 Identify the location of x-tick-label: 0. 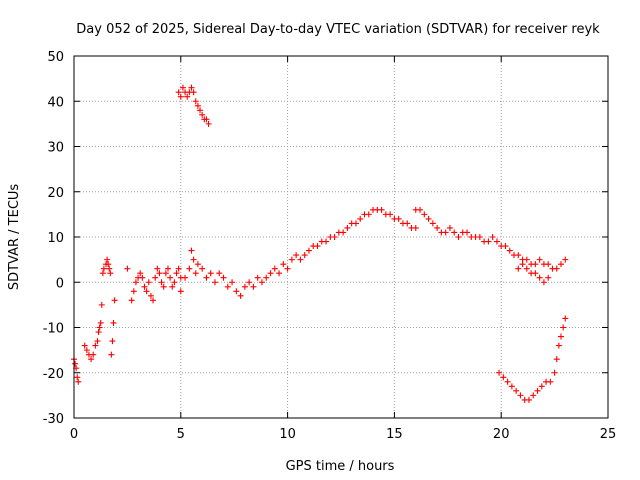
(74, 434).